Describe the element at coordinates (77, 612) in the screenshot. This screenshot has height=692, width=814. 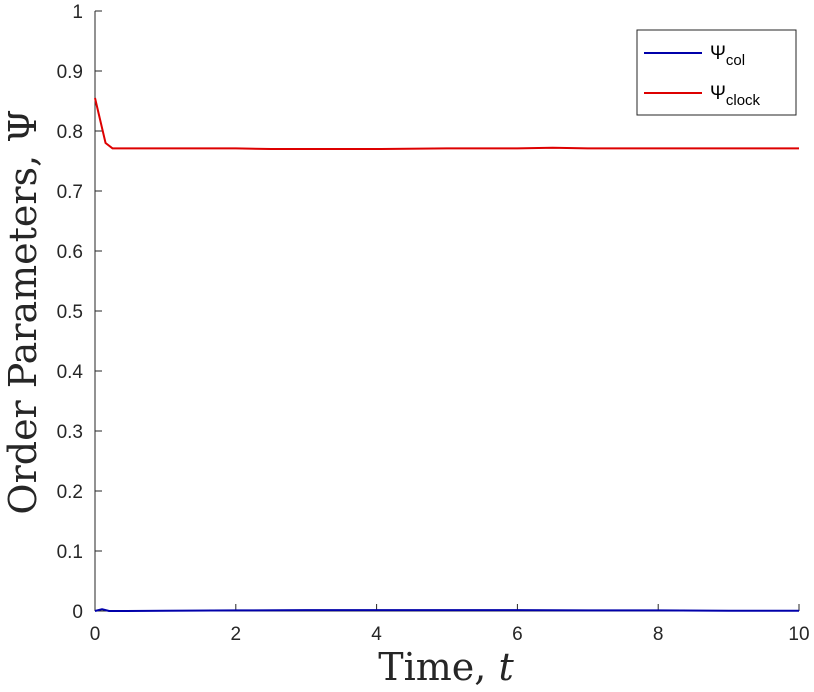
I see `y-tick-label: 0` at that location.